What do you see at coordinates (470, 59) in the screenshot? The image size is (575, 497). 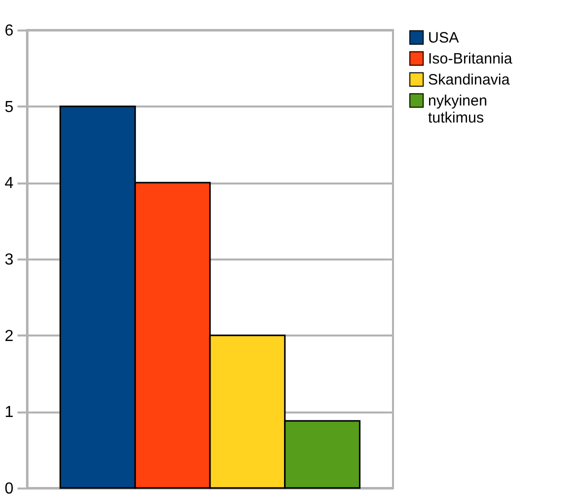 I see `legend-label: Iso-Britannia` at bounding box center [470, 59].